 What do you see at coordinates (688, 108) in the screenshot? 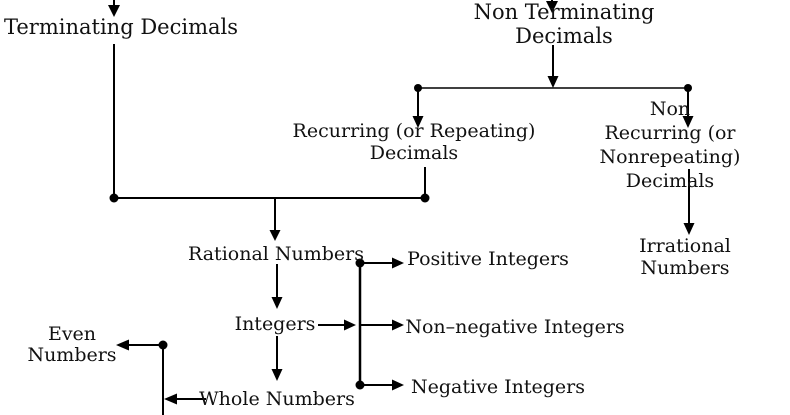
I see `arrow-split-to-non-recurring` at bounding box center [688, 108].